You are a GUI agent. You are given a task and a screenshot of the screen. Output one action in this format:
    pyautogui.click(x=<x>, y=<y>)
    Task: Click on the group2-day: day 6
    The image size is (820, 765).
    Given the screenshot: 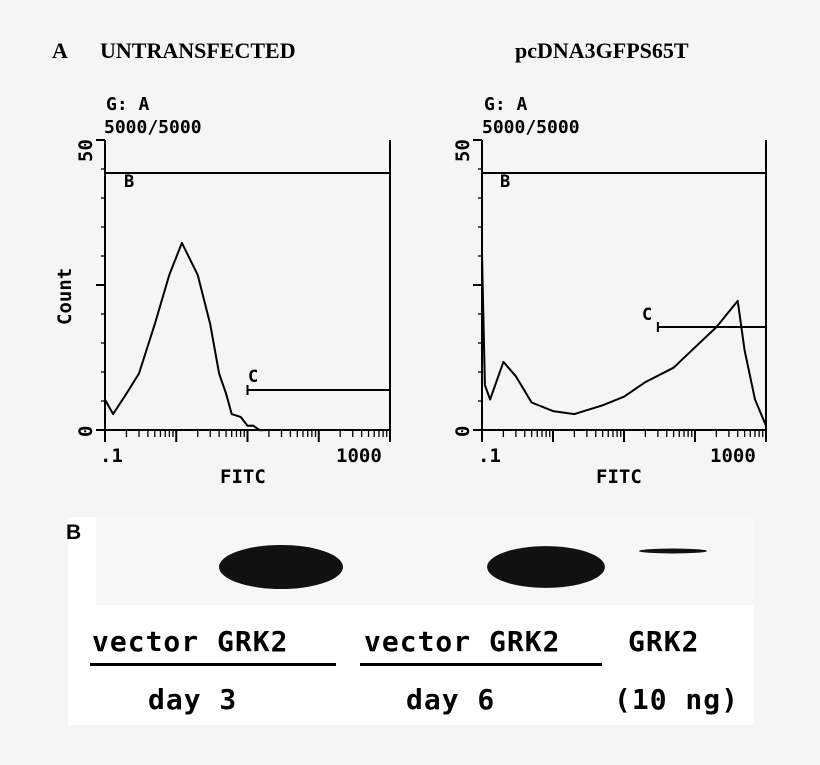 What is the action you would take?
    pyautogui.click(x=451, y=699)
    